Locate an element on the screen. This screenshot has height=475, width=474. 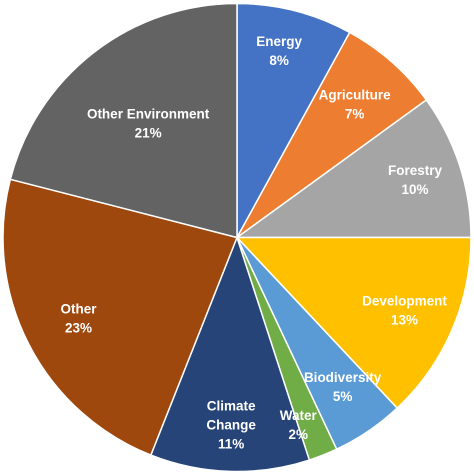
pie-value-label: 2% is located at coordinates (299, 434).